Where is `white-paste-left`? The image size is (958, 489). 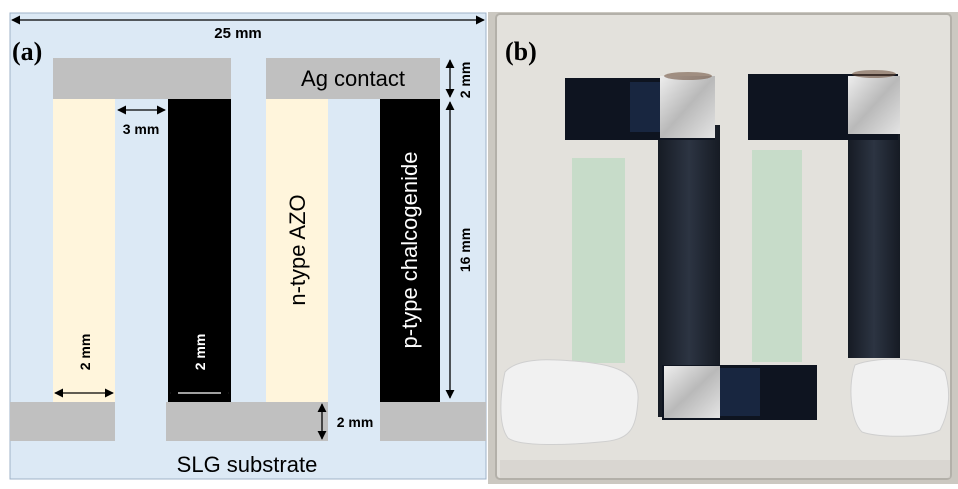 white-paste-left is located at coordinates (569, 402).